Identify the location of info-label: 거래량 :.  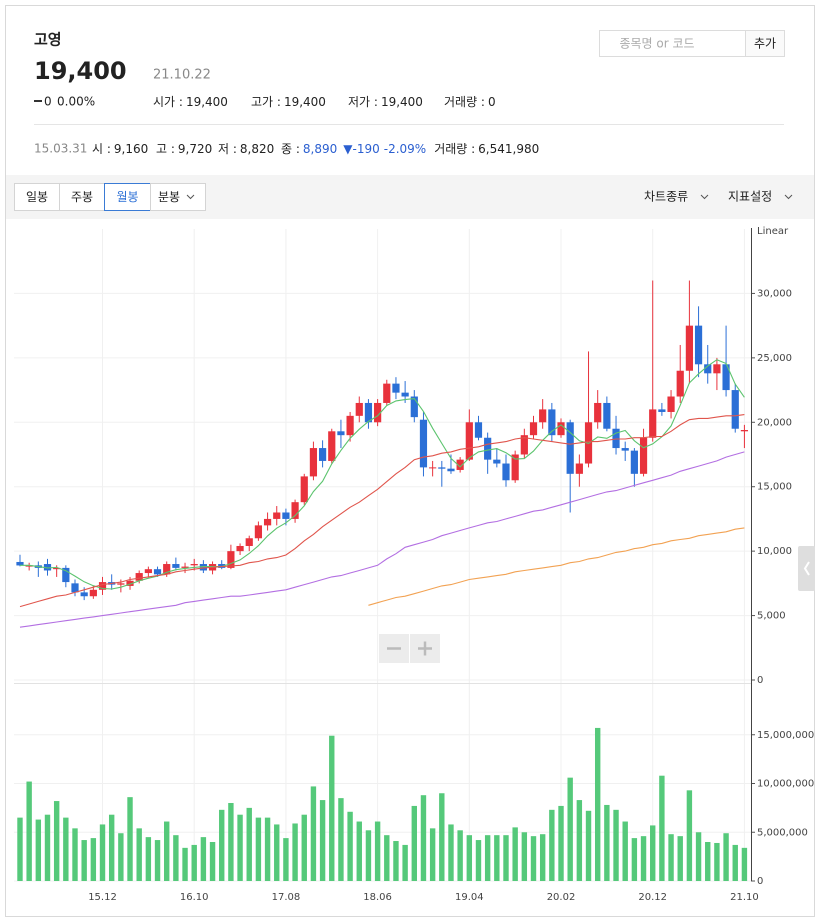
(454, 149).